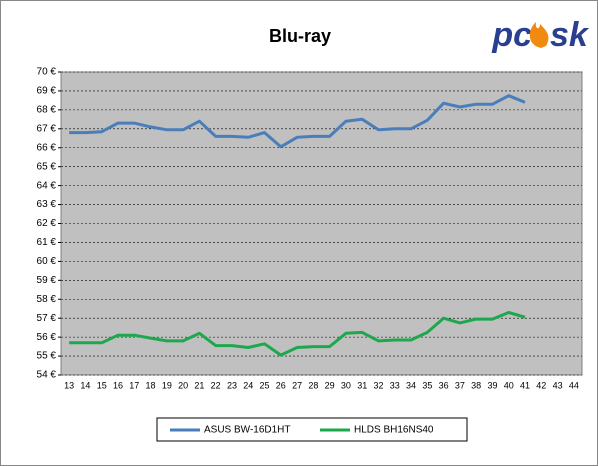 This screenshot has height=466, width=598. I want to click on x-tick-label: 37, so click(460, 385).